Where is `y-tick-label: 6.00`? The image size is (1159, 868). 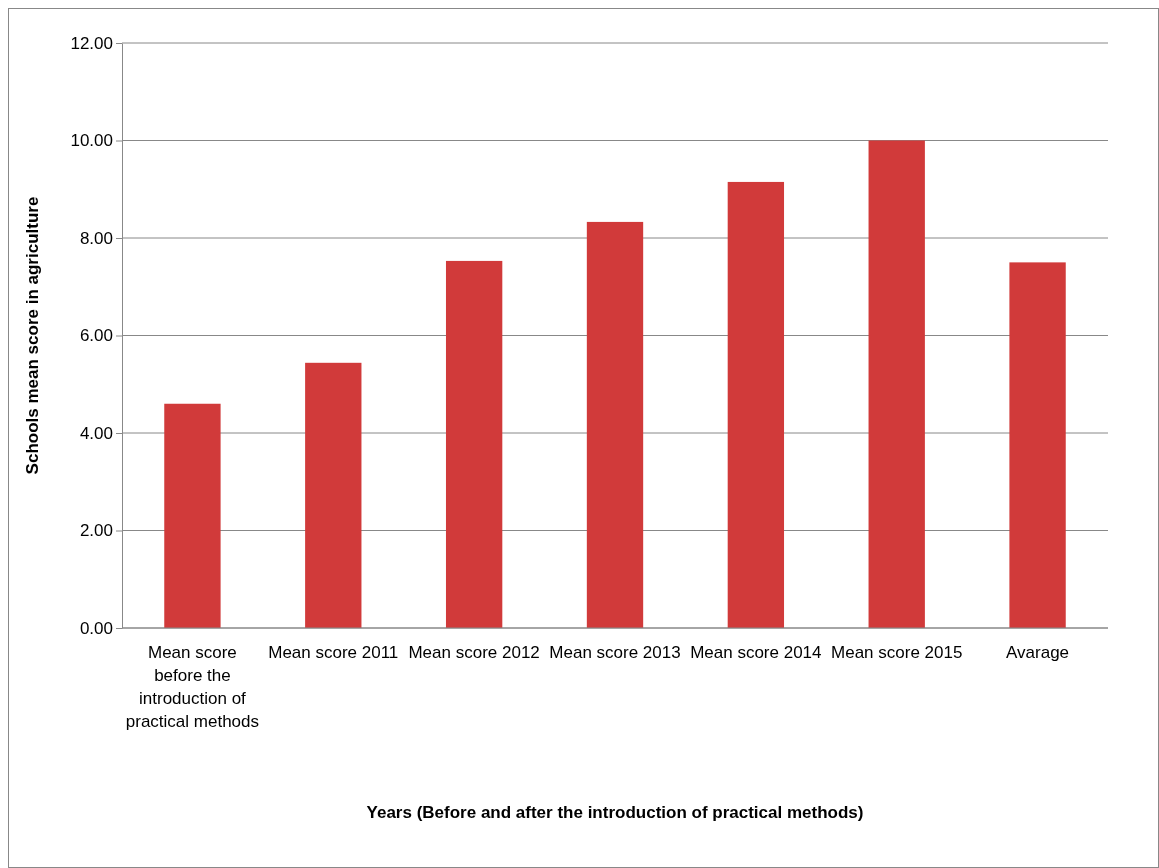
y-tick-label: 6.00 is located at coordinates (96, 336).